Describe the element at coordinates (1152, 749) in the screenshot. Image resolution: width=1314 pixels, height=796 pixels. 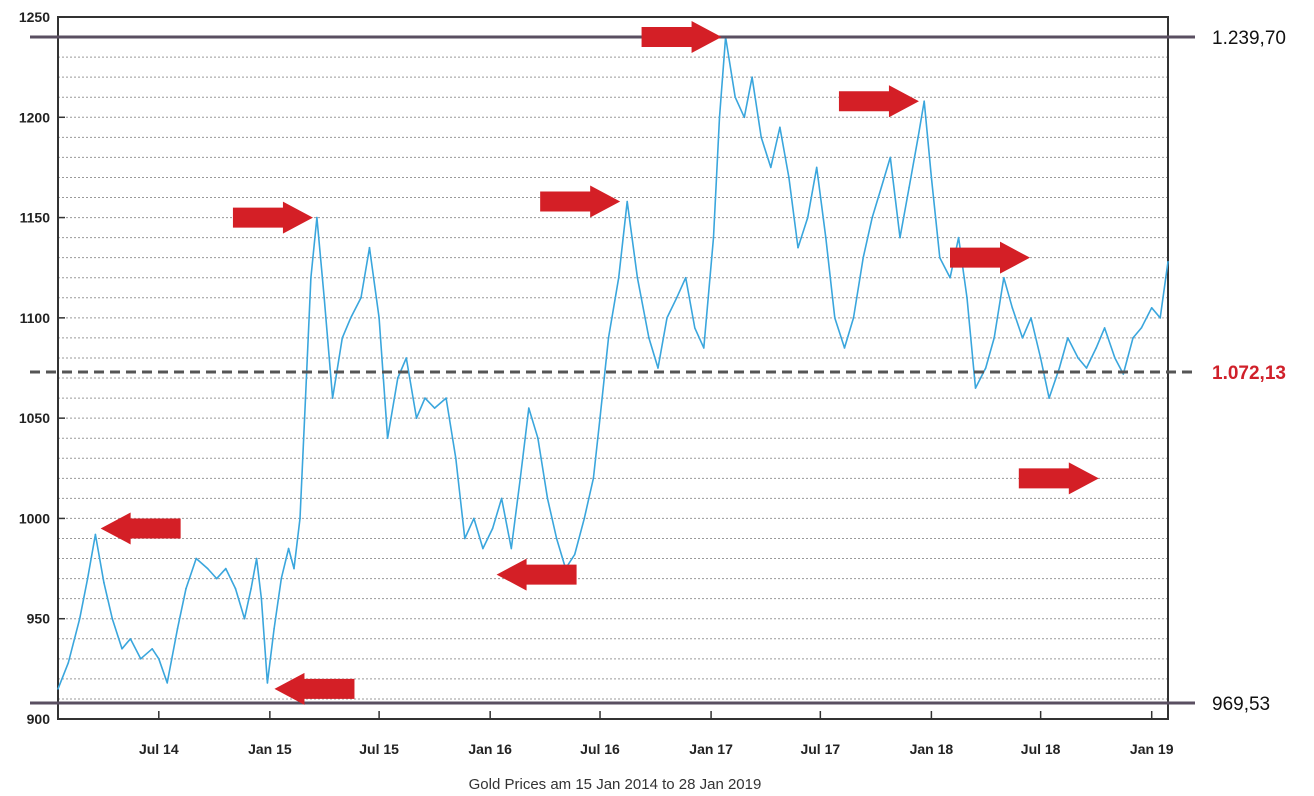
I see `x-tick-label: Jan 19` at that location.